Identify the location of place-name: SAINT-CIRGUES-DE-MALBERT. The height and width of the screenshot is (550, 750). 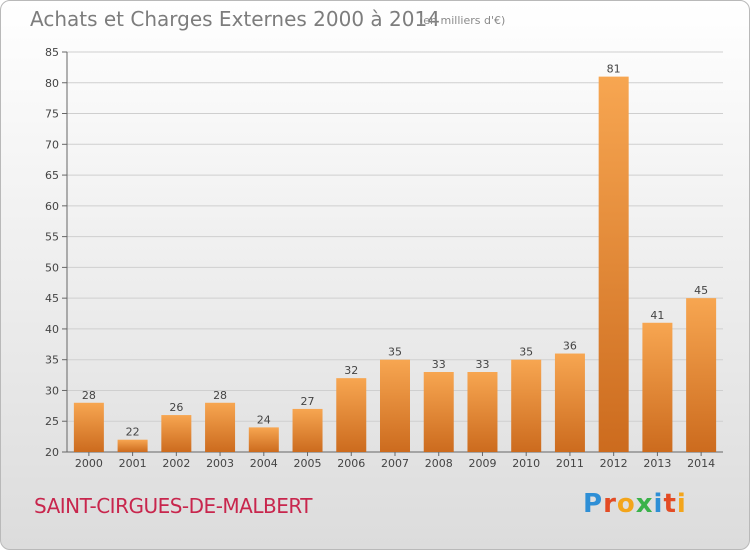
(173, 506).